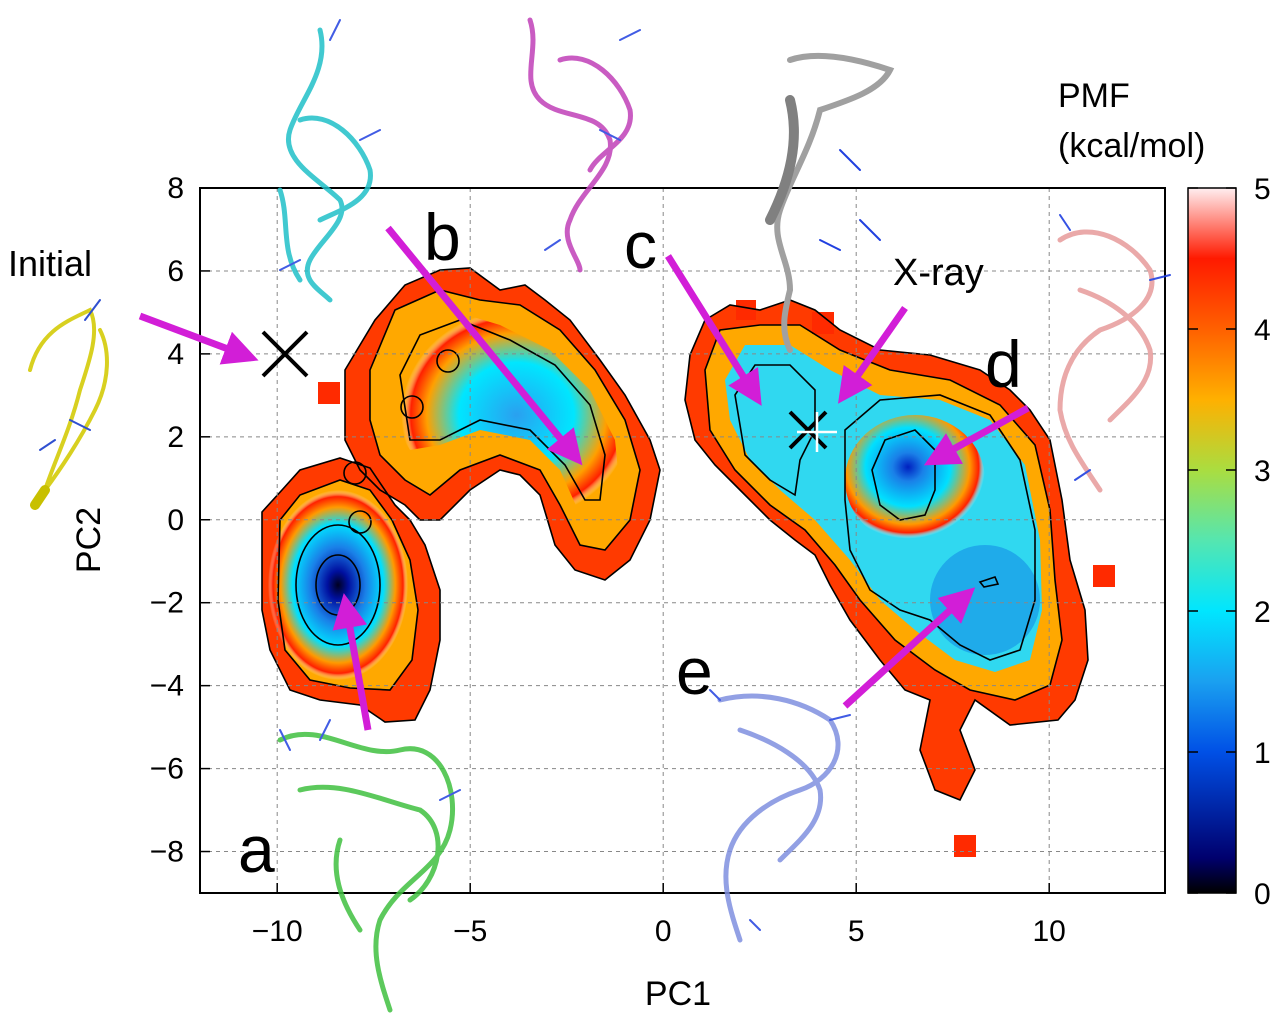 Image resolution: width=1280 pixels, height=1021 pixels. I want to click on y-tick-label: 2, so click(175, 437).